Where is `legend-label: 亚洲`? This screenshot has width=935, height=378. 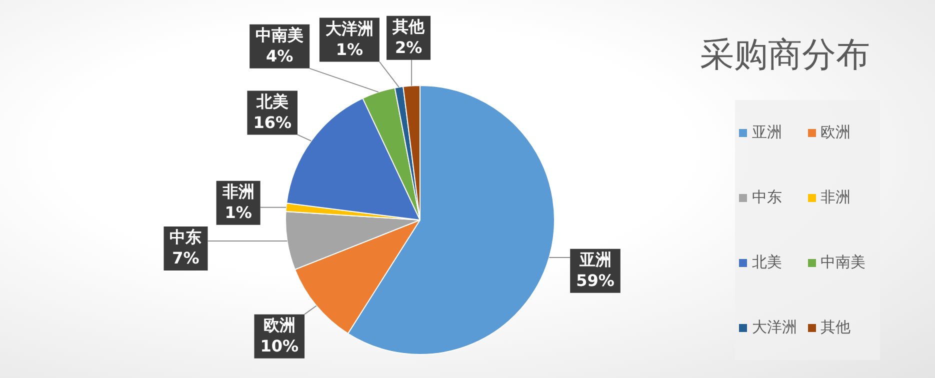
legend-label: 亚洲 is located at coordinates (767, 132).